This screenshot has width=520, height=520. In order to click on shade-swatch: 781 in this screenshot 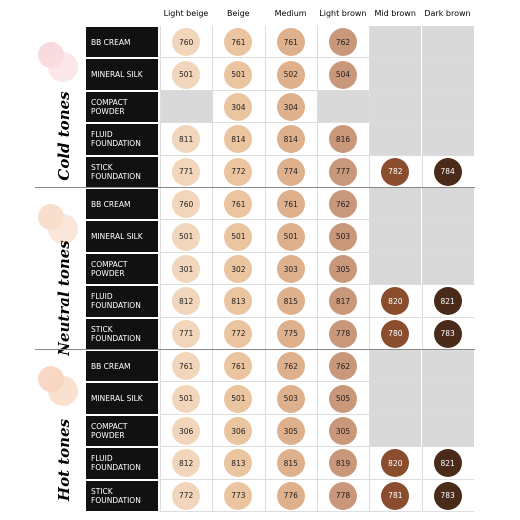, I will do `click(395, 495)`.